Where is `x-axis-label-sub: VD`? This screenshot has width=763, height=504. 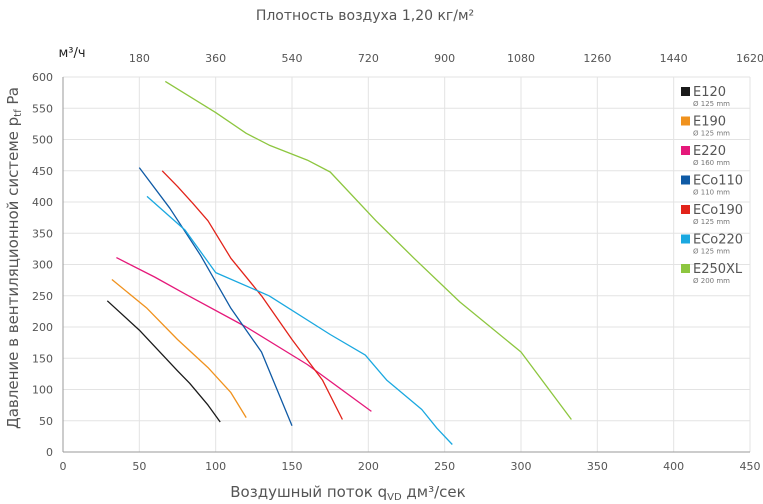
x-axis-label-sub: VD is located at coordinates (394, 497).